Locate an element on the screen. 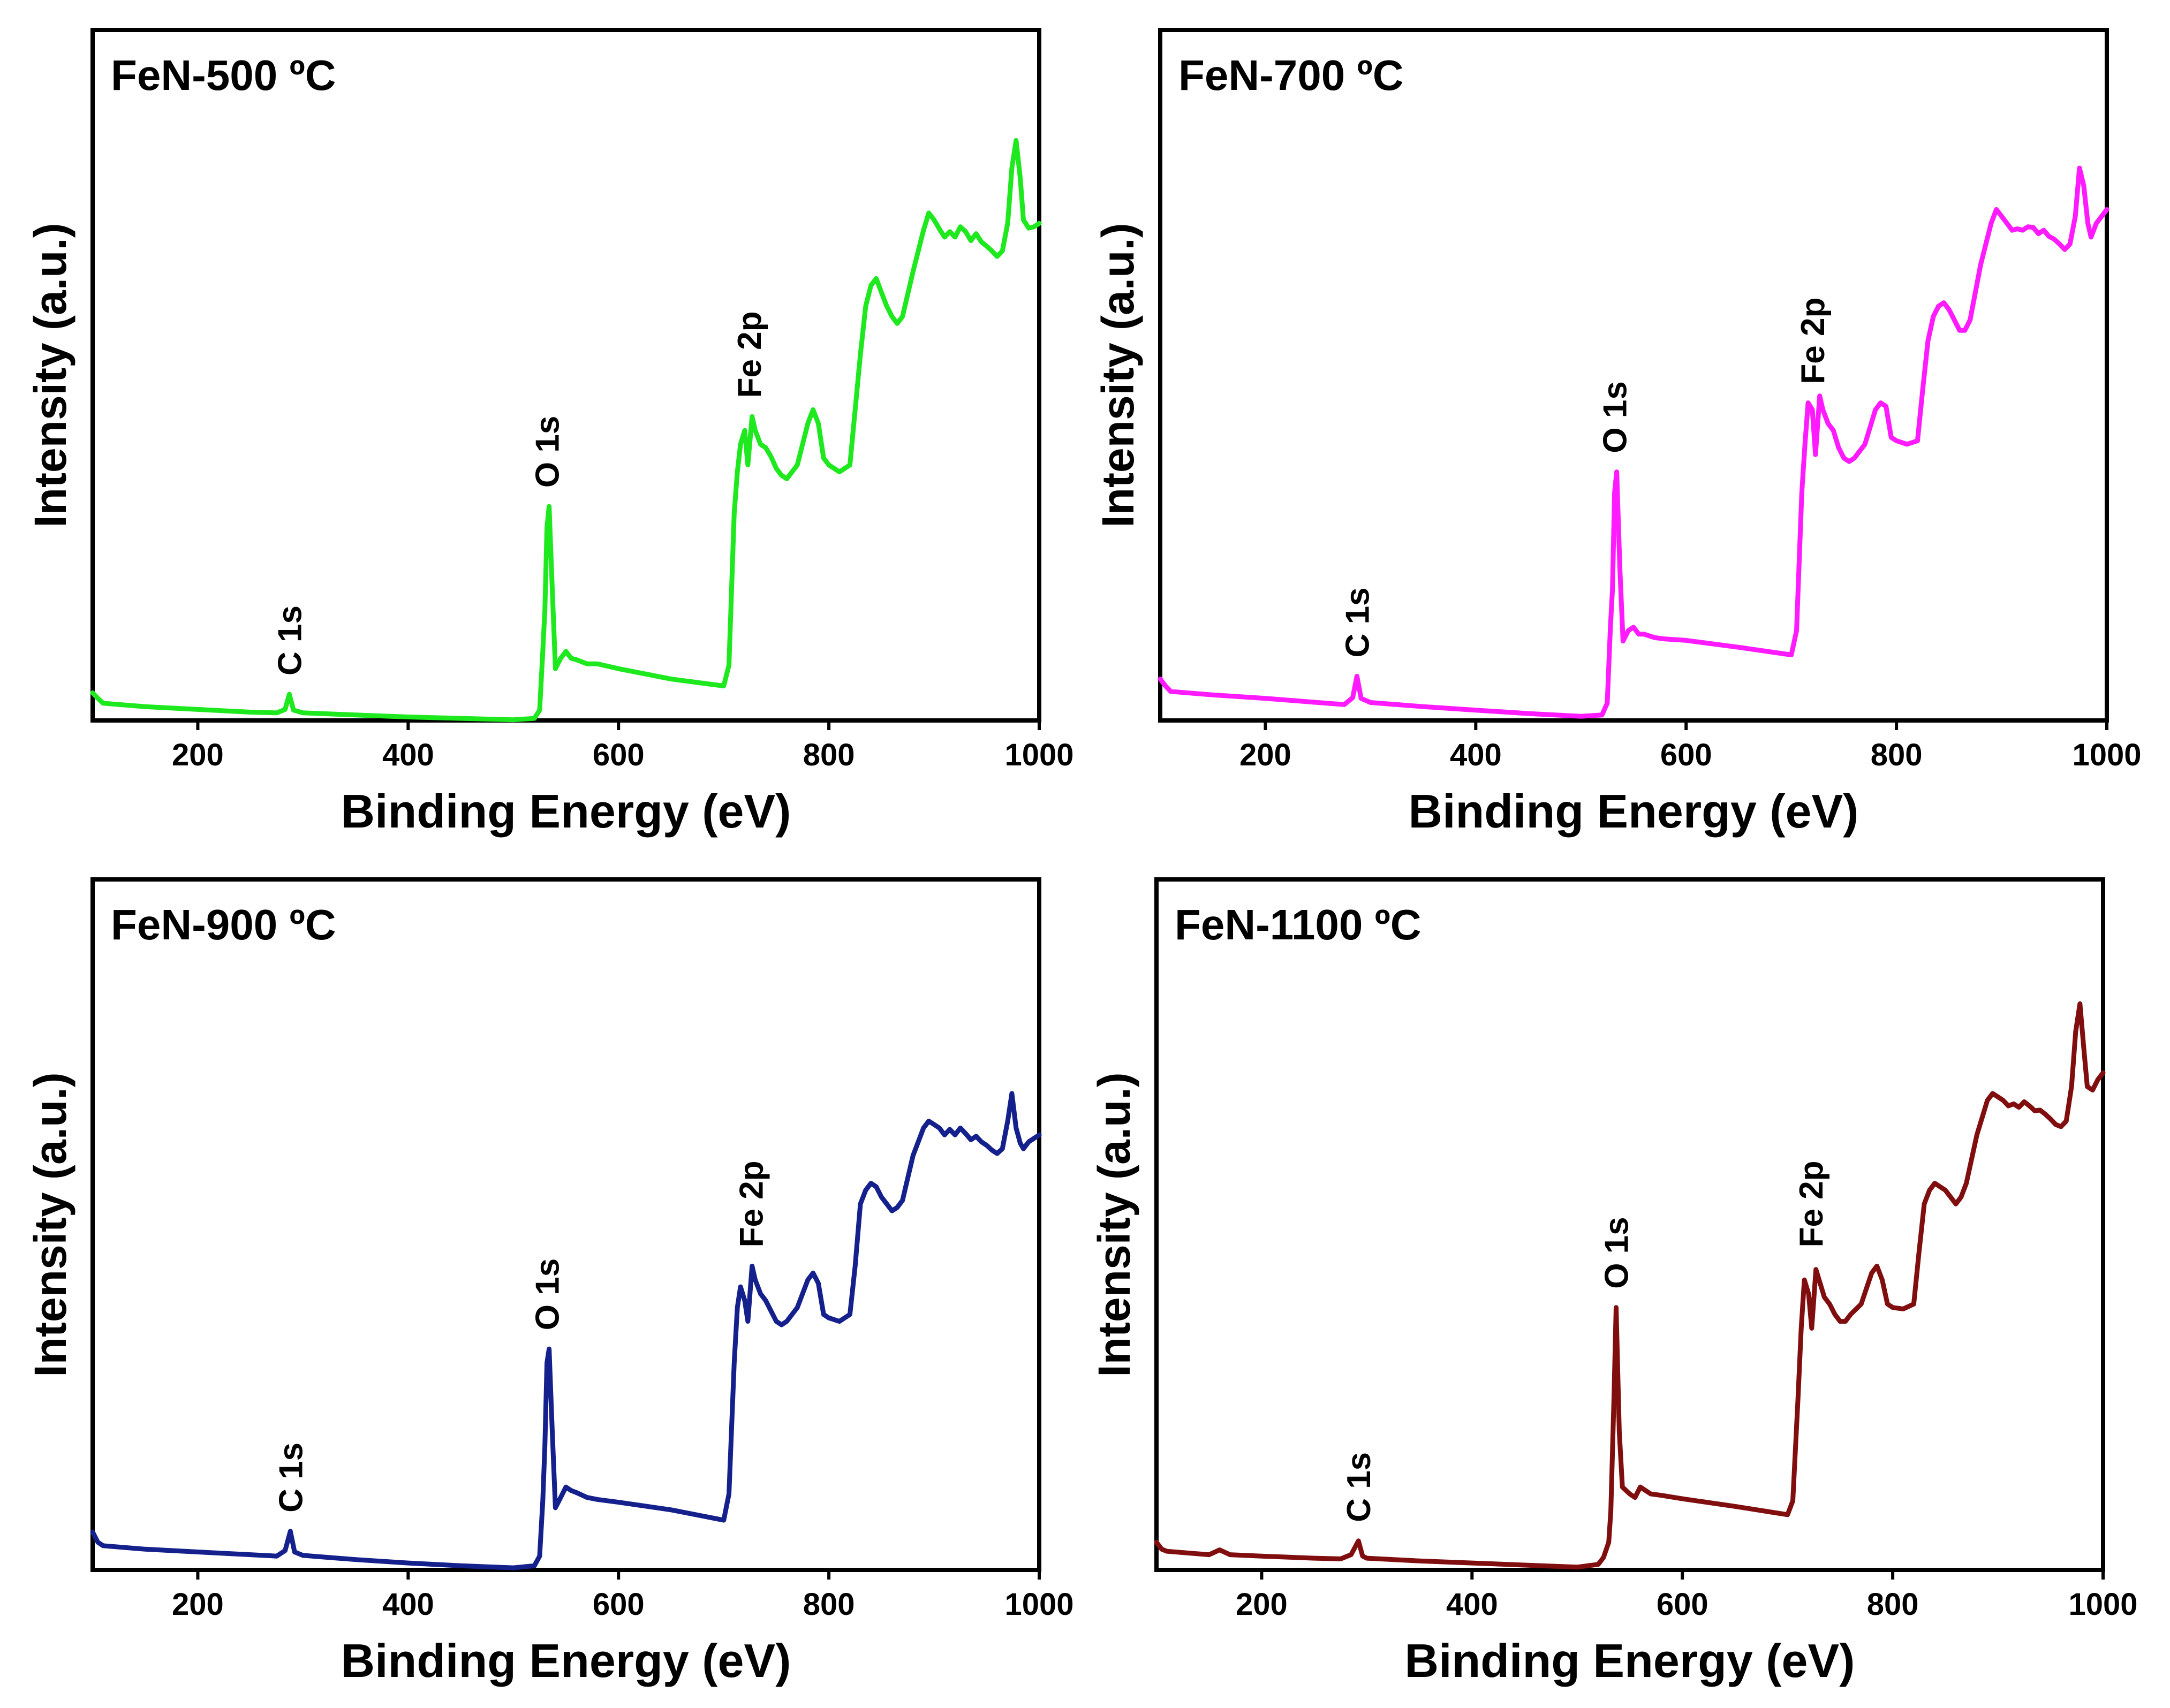  panel-title: FeN-900 ºC is located at coordinates (223, 924).